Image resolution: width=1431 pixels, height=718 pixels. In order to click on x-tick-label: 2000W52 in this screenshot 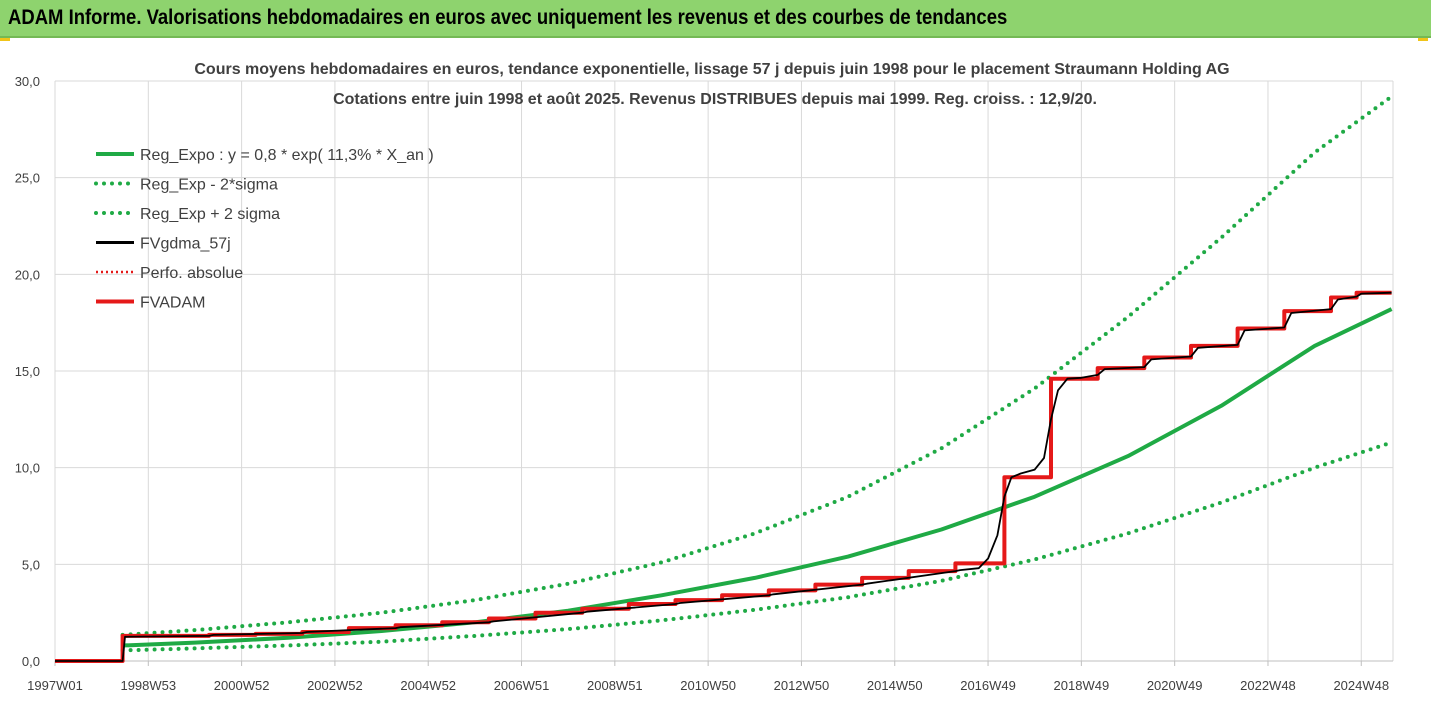, I will do `click(242, 685)`.